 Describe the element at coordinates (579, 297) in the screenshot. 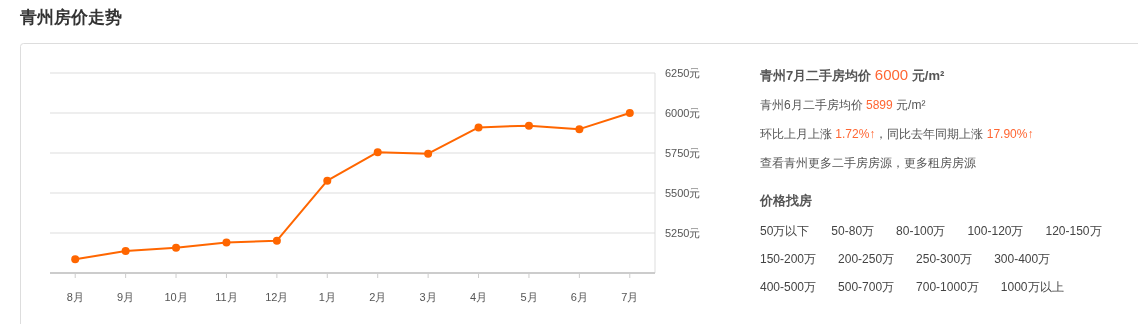

I see `x-tick-label: 6月` at that location.